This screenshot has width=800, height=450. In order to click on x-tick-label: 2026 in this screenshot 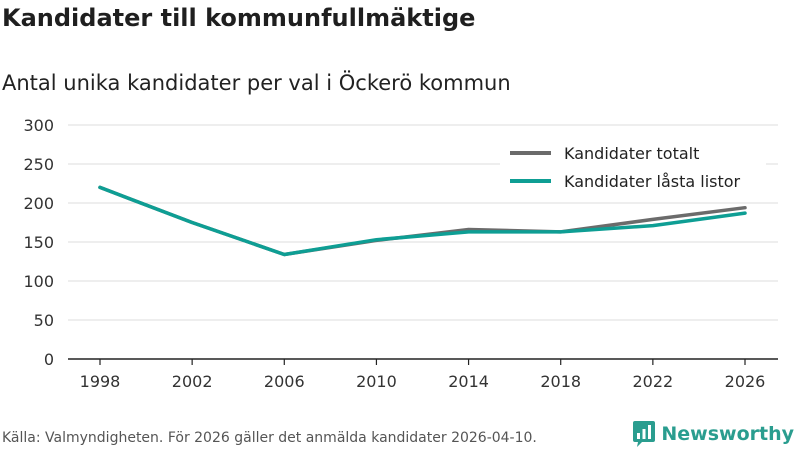, I will do `click(745, 381)`.